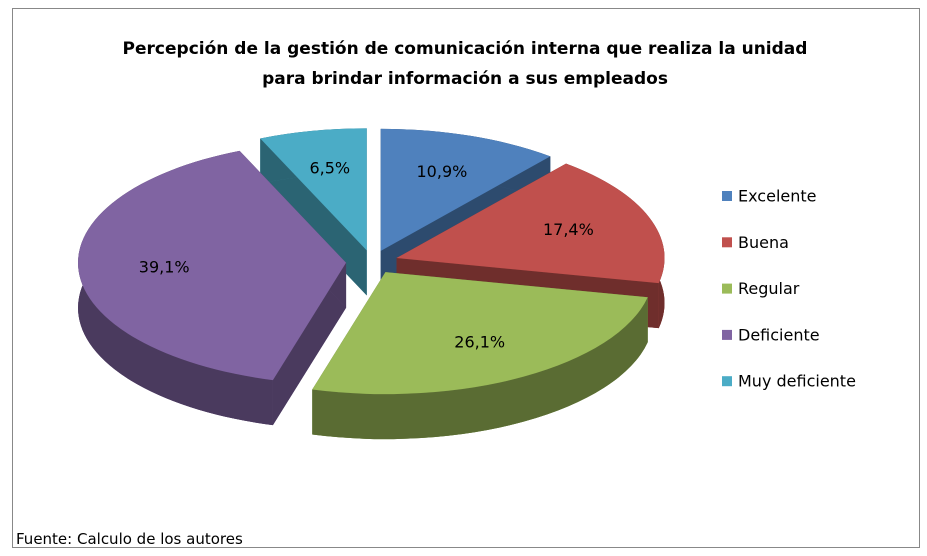  Describe the element at coordinates (568, 229) in the screenshot. I see `data-label: 17,4%` at that location.